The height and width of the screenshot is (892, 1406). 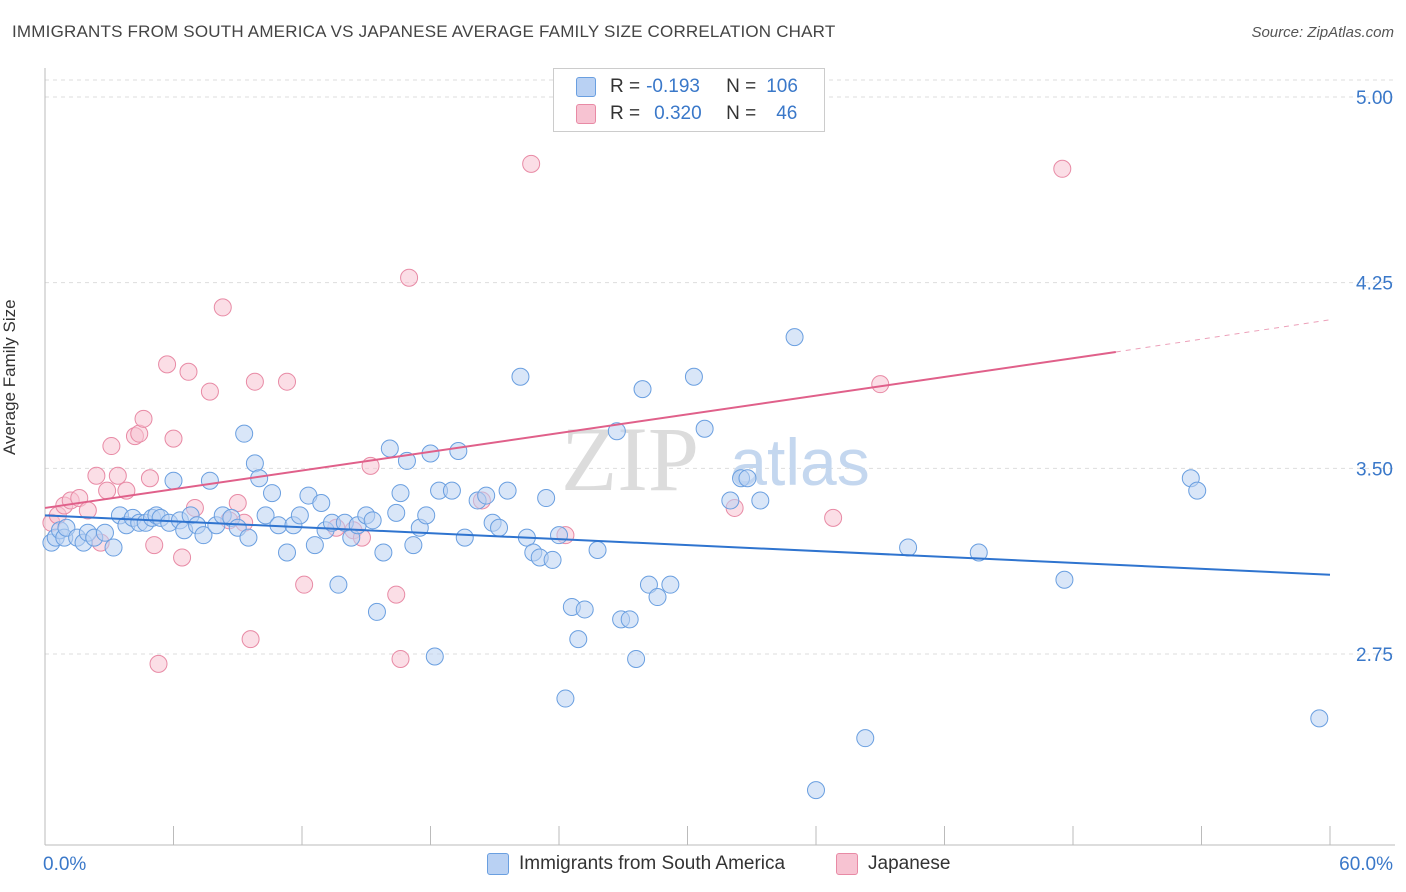 I want to click on x-tick-label: 0.0%, so click(x=64, y=864).